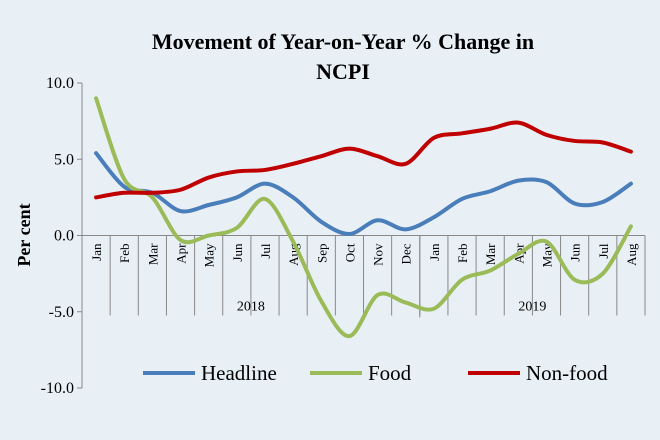 Image resolution: width=660 pixels, height=440 pixels. Describe the element at coordinates (631, 254) in the screenshot. I see `x-tick-label: Aug` at that location.